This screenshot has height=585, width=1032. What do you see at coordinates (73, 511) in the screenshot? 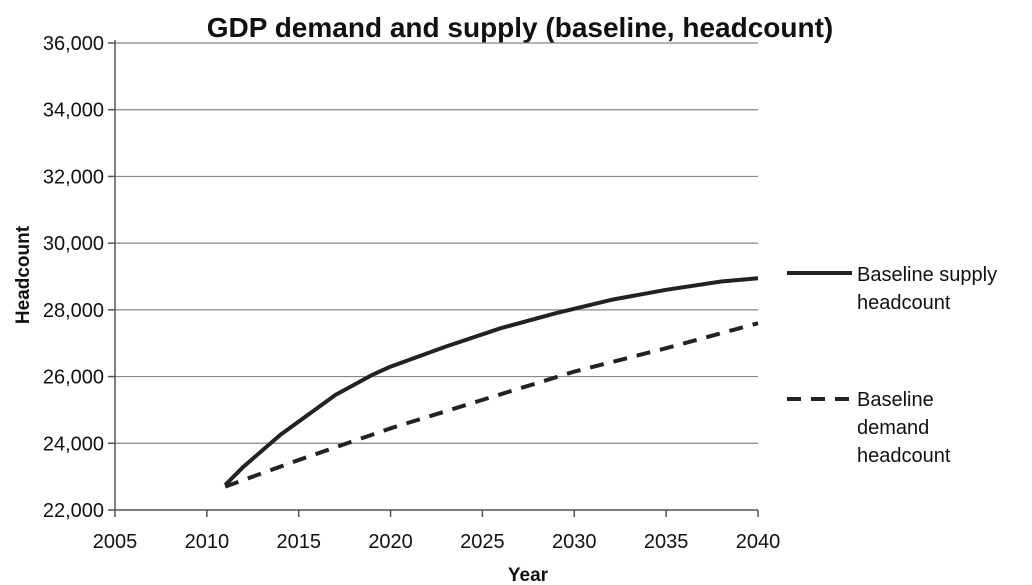
I see `y-tick-label: 22,000` at bounding box center [73, 511].